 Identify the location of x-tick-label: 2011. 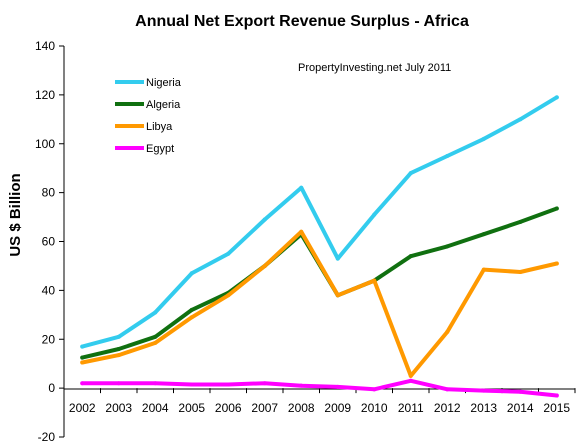
(411, 408).